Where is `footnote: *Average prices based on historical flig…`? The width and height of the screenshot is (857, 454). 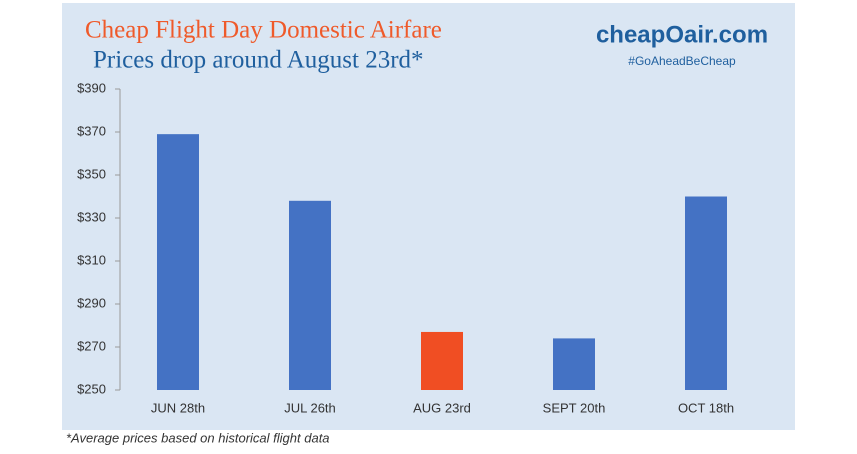 footnote: *Average prices based on historical flig… is located at coordinates (198, 437).